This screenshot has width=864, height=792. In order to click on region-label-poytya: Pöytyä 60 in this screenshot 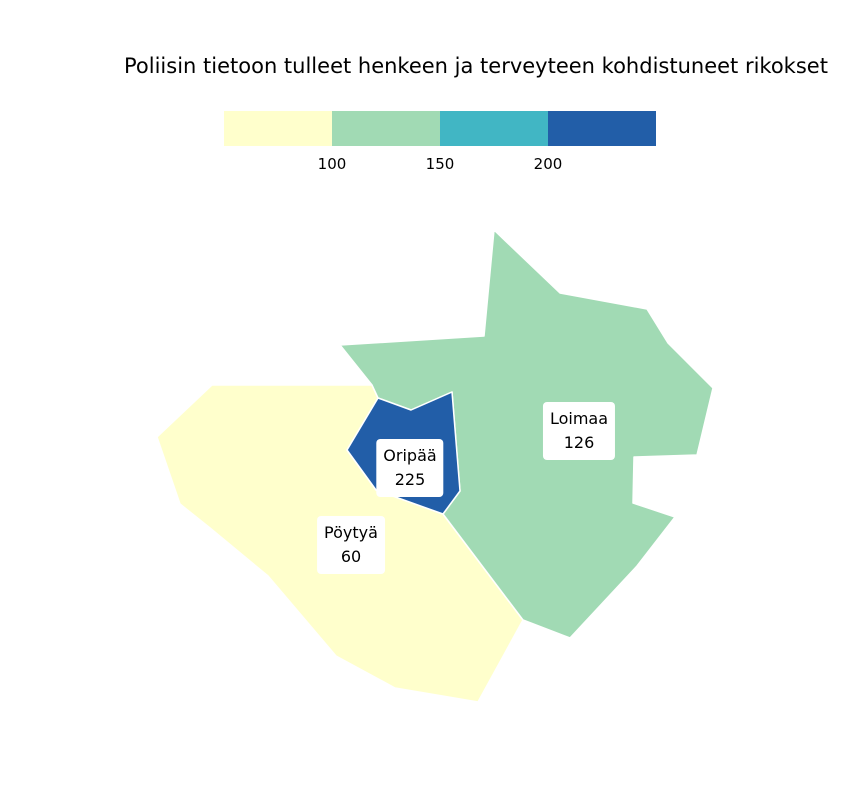, I will do `click(351, 545)`.